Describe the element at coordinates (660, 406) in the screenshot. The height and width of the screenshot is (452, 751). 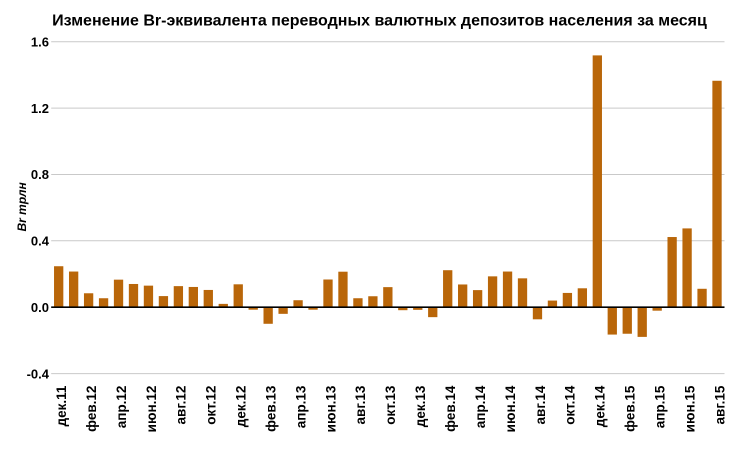
I see `svg-text: апр.15` at that location.